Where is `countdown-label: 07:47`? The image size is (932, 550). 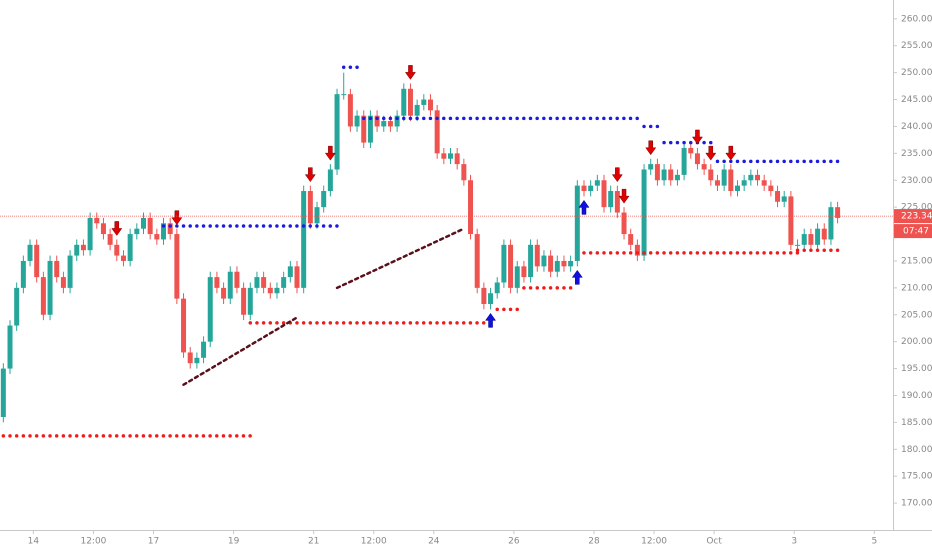 countdown-label: 07:47 is located at coordinates (916, 232).